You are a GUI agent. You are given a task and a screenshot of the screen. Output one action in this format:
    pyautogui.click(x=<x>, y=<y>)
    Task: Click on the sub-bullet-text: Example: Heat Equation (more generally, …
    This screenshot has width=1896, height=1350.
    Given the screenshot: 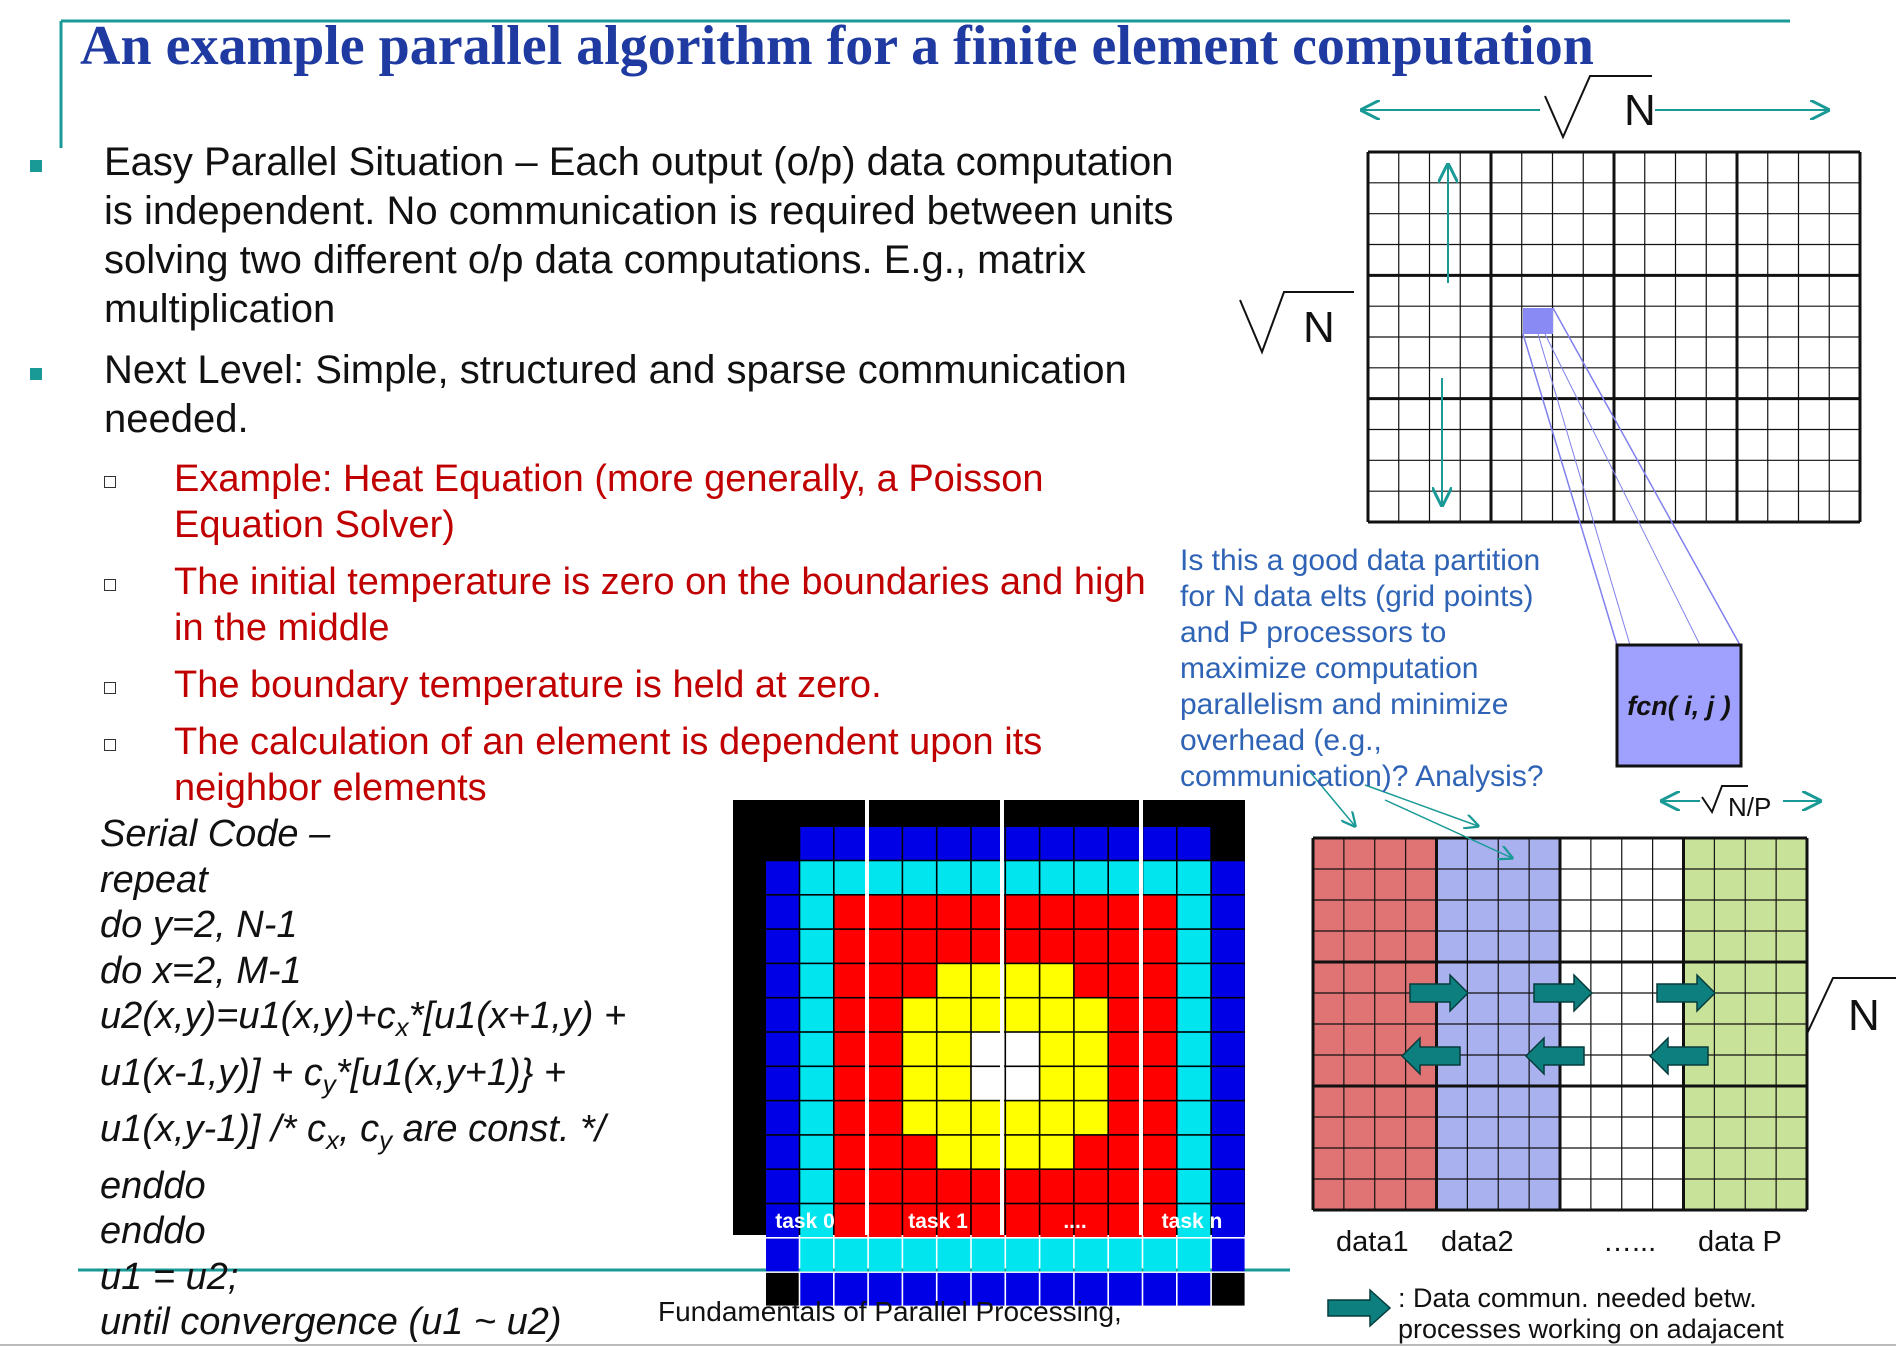 What is the action you would take?
    pyautogui.click(x=609, y=502)
    